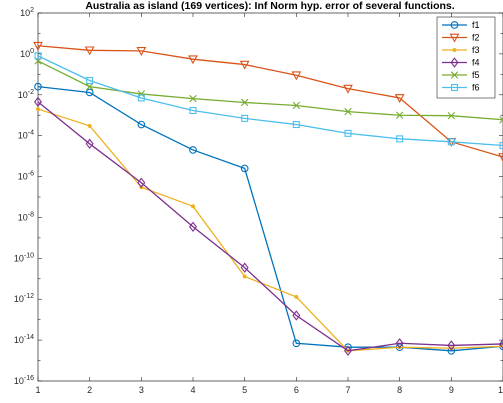  I want to click on x-tick-label: 1, so click(37, 390).